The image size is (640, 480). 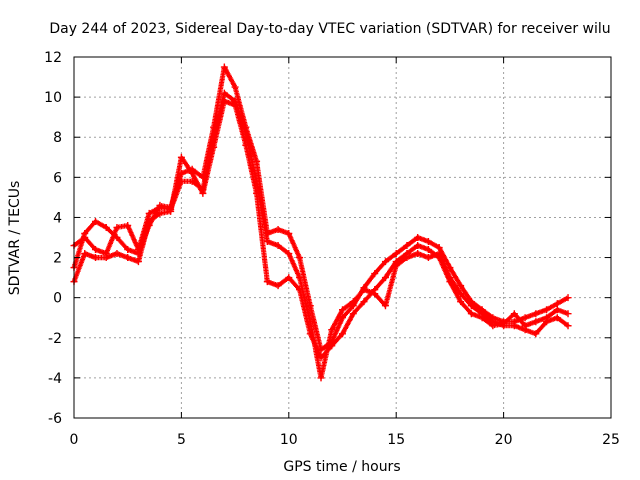 What do you see at coordinates (53, 98) in the screenshot?
I see `y-tick-label: 10` at bounding box center [53, 98].